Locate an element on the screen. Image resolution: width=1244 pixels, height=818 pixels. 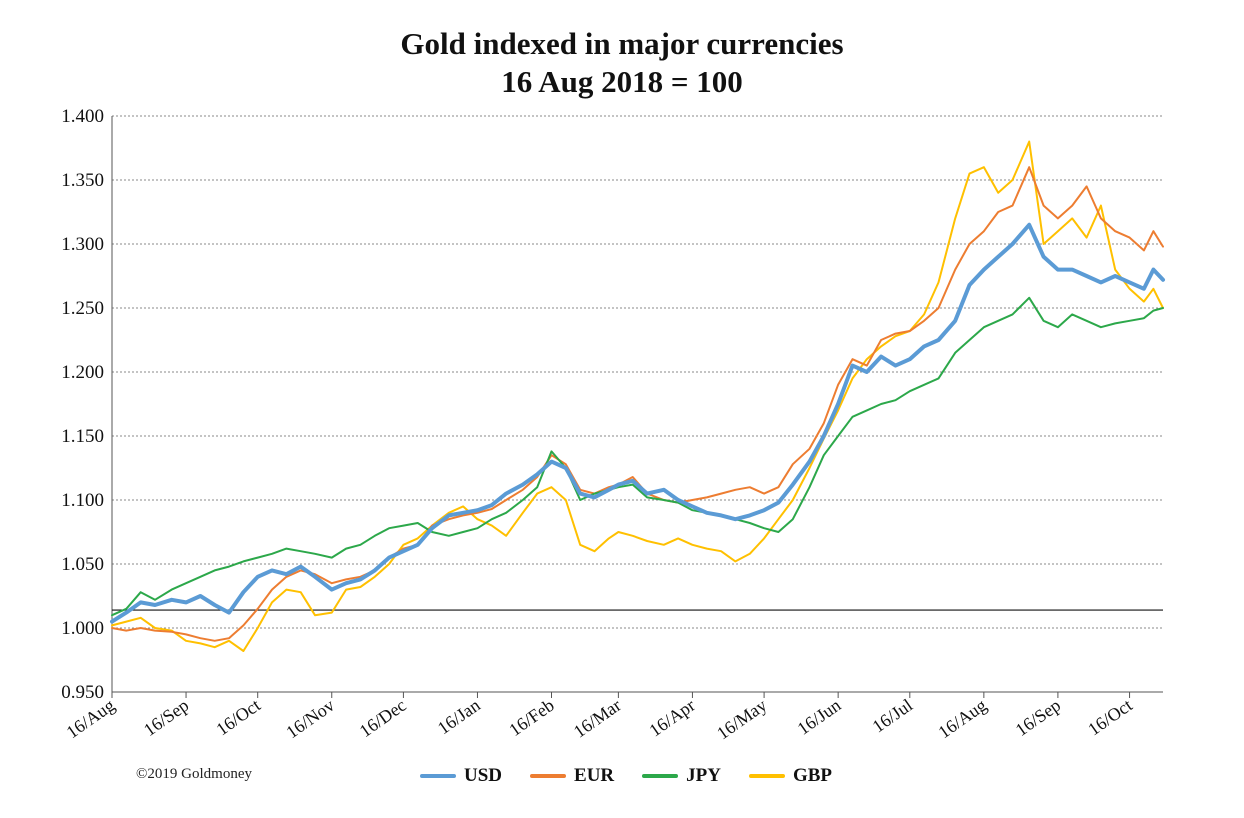
y-tick-label: 1.100 is located at coordinates (82, 500).